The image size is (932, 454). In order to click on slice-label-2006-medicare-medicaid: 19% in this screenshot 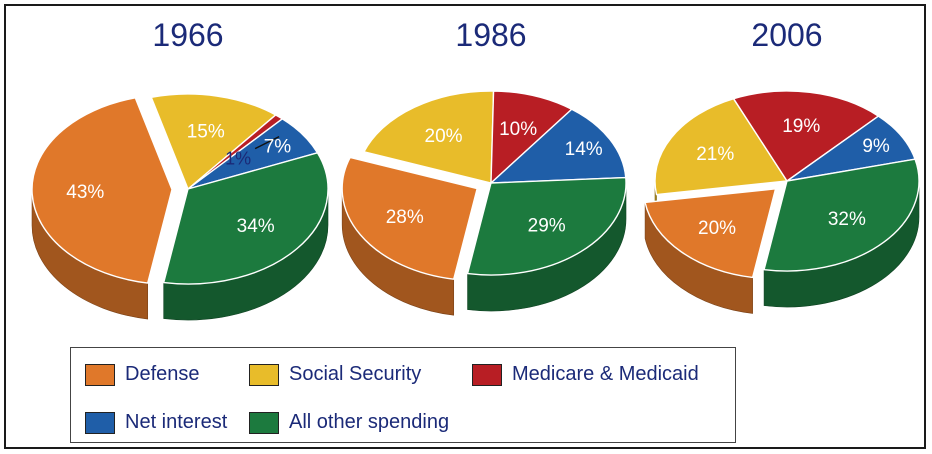, I will do `click(801, 126)`.